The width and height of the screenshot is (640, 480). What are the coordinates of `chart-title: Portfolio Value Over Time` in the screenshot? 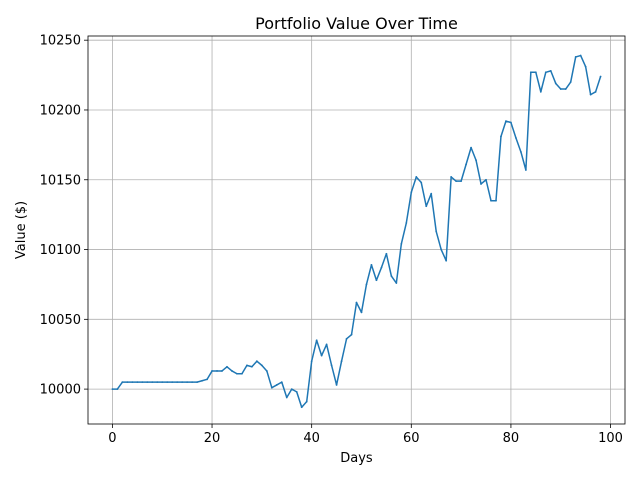 It's located at (356, 23).